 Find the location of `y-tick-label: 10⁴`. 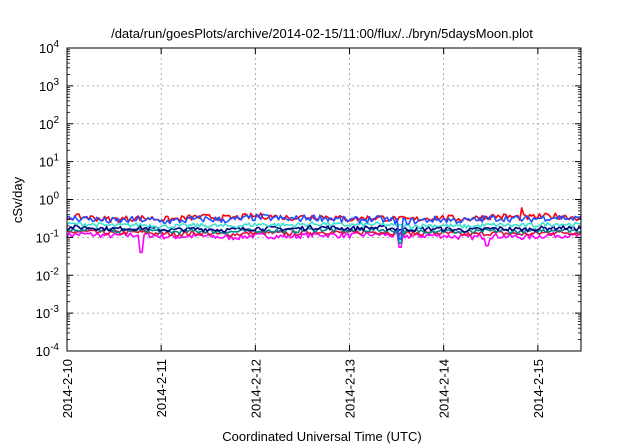

y-tick-label: 10⁴ is located at coordinates (49, 47).